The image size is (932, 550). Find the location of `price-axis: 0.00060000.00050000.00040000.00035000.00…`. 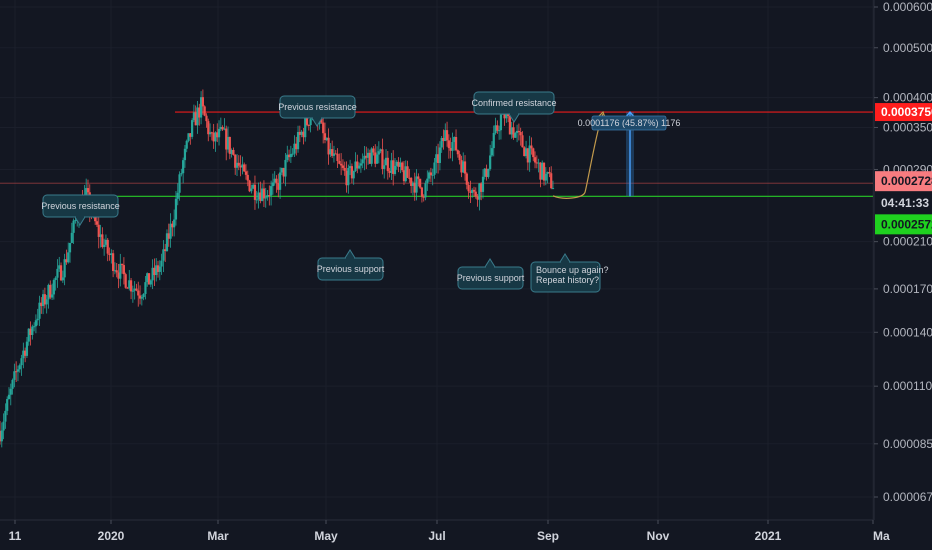

price-axis: 0.00060000.00050000.00040000.00035000.00… is located at coordinates (902, 275).